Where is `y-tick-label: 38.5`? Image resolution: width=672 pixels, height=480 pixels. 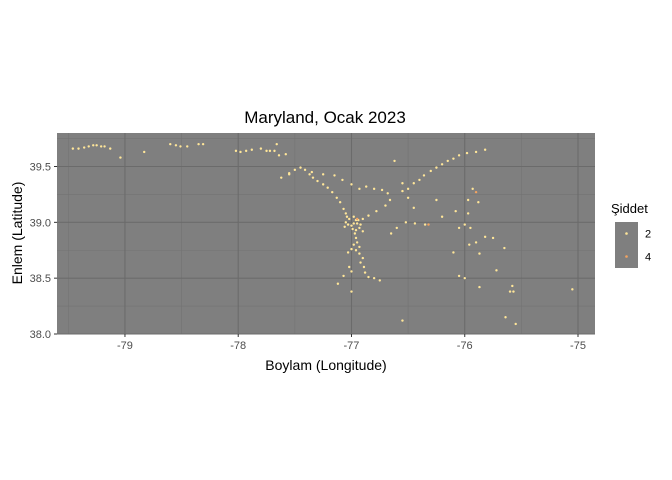 y-tick-label: 38.5 is located at coordinates (40, 279).